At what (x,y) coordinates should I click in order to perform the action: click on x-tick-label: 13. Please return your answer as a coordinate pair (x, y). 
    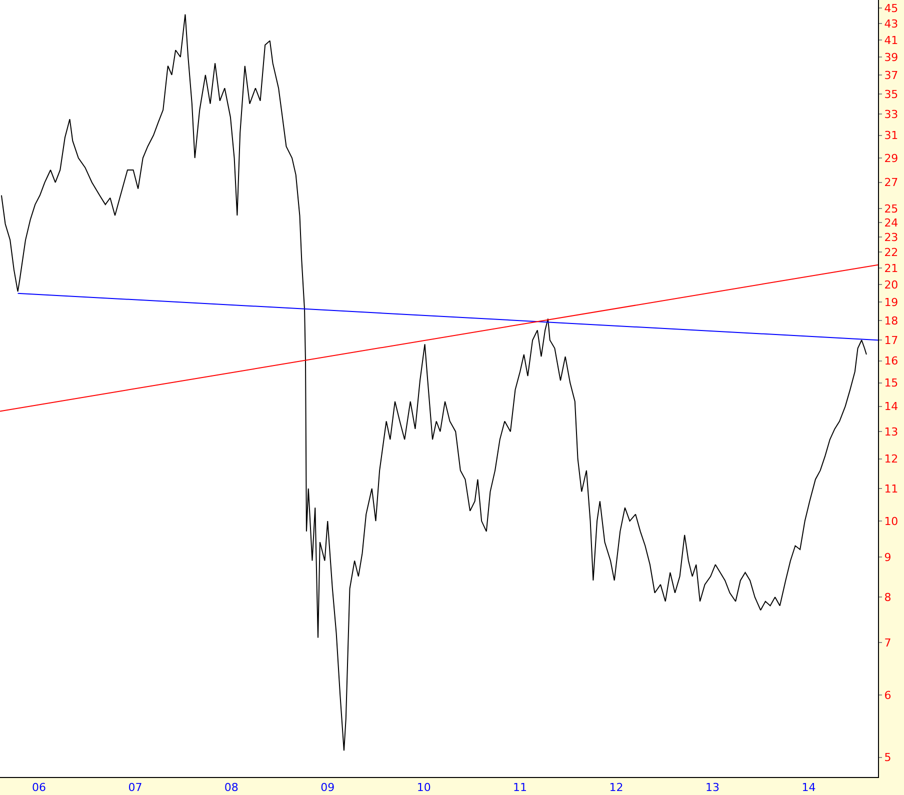
    Looking at the image, I should click on (713, 787).